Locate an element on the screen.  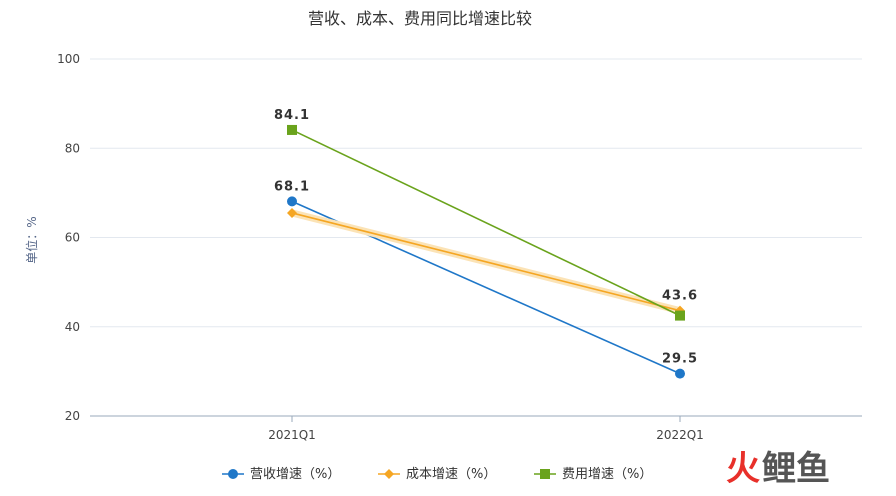
y-tick-label: 100 is located at coordinates (68, 59).